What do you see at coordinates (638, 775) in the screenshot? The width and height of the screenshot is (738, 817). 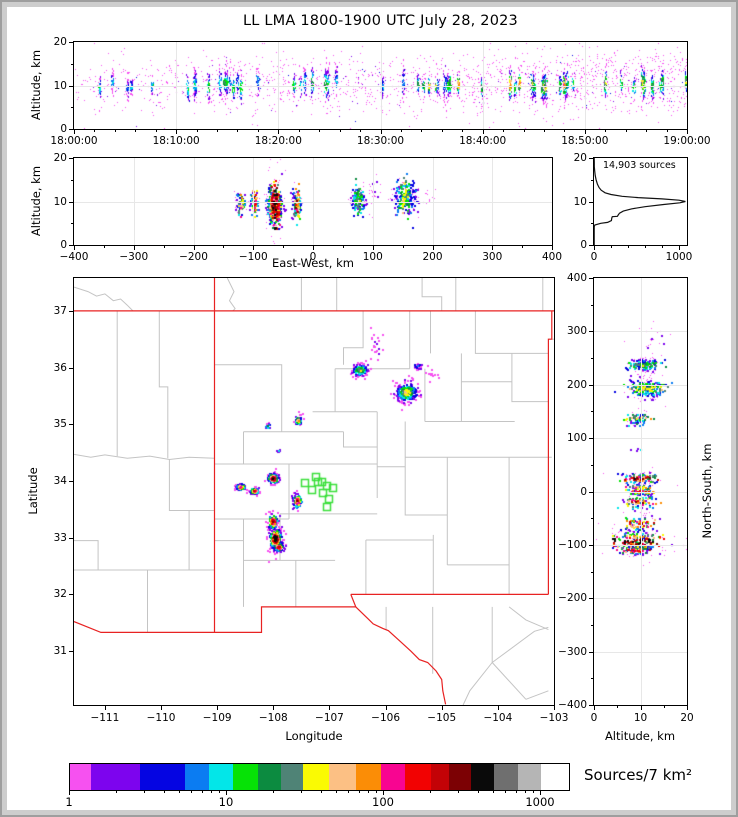 I see `colorbar-label: Sources/7 km²` at bounding box center [638, 775].